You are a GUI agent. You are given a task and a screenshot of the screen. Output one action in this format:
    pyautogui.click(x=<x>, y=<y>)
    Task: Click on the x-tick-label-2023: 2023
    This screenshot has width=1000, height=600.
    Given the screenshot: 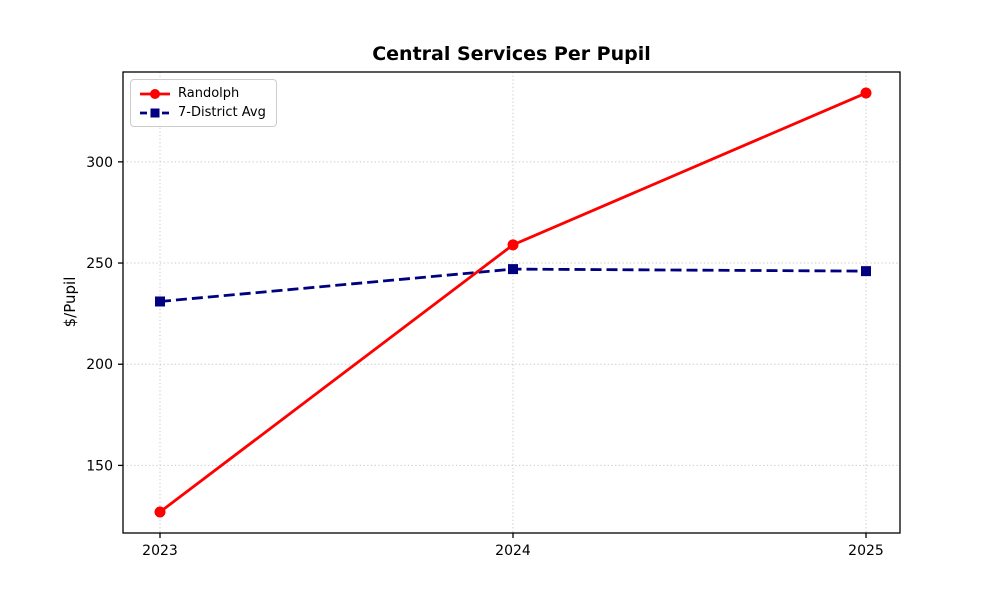 What is the action you would take?
    pyautogui.click(x=160, y=551)
    